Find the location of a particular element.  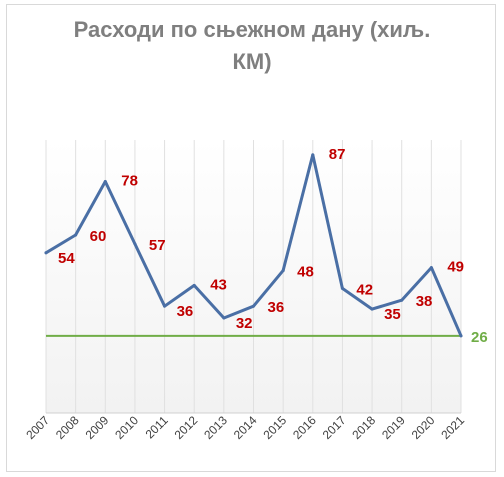

x-tick-label-2020: 2020 is located at coordinates (423, 427).